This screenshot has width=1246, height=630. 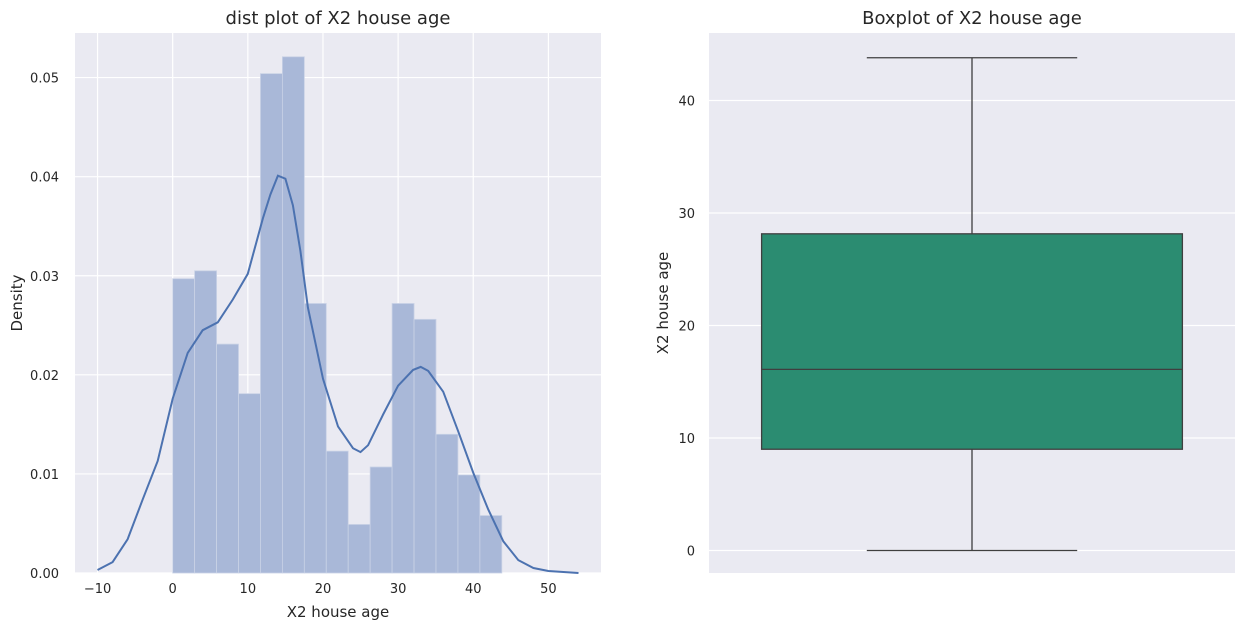 What do you see at coordinates (44, 574) in the screenshot?
I see `y-tick-label: 0.00` at bounding box center [44, 574].